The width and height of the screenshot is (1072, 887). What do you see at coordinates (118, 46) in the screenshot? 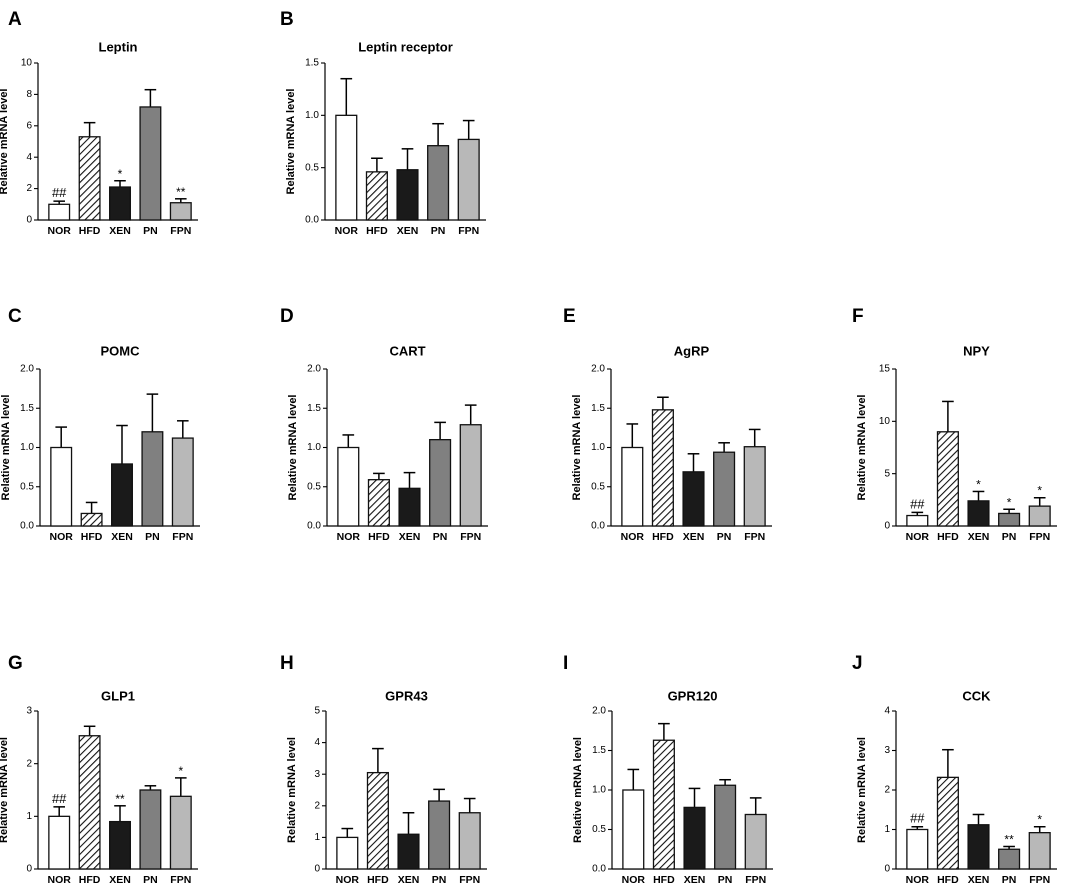
I see `chart-title: Leptin` at bounding box center [118, 46].